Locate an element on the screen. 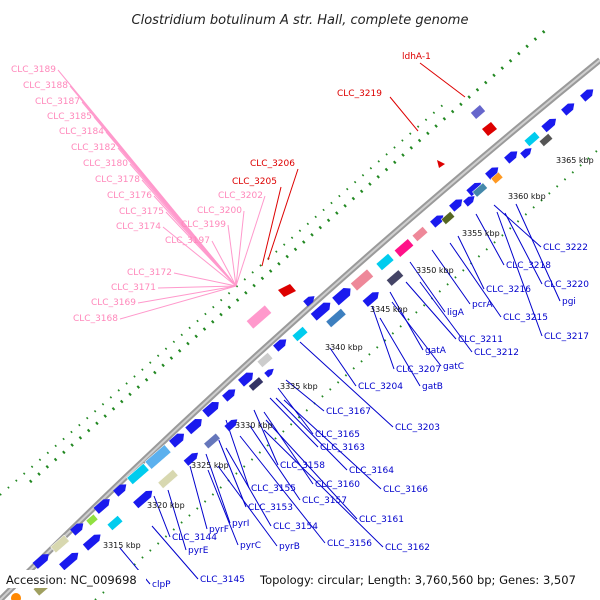 This screenshot has height=600, width=600. kbp-tick-label: 3355 kbp is located at coordinates (481, 233).